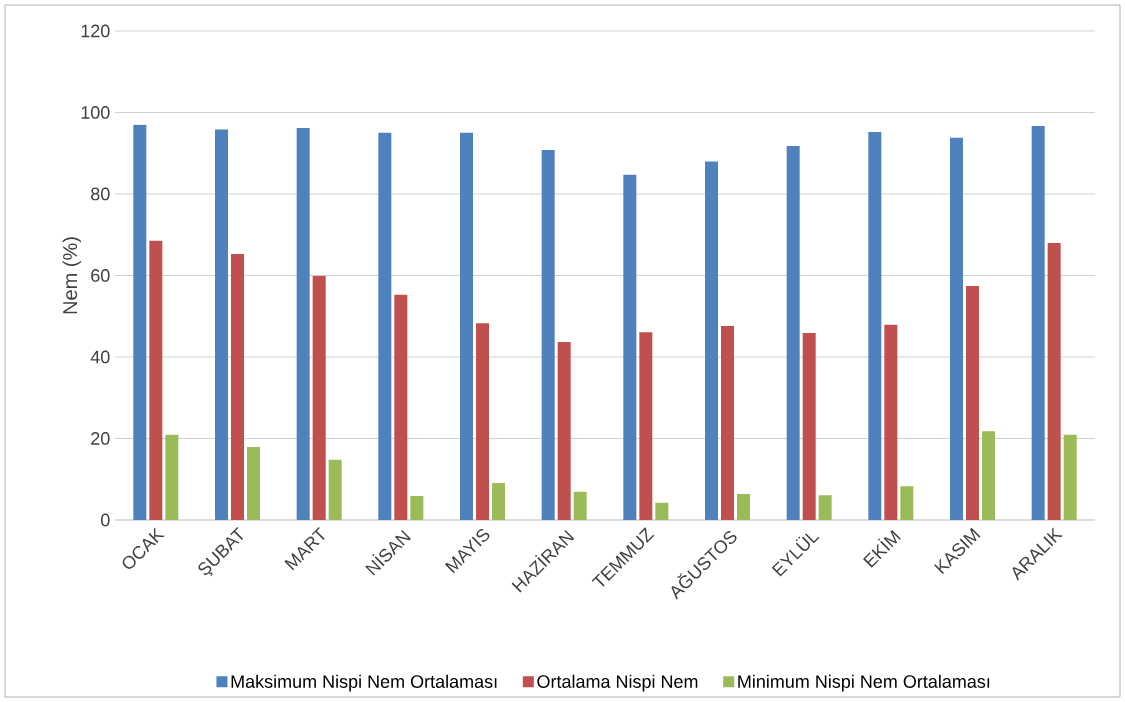 The image size is (1125, 702). Describe the element at coordinates (100, 275) in the screenshot. I see `y-tick-label: 60` at that location.